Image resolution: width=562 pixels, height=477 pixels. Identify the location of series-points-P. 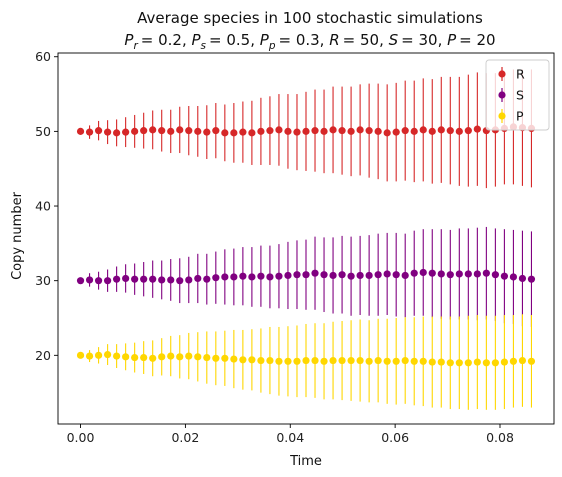
(306, 358).